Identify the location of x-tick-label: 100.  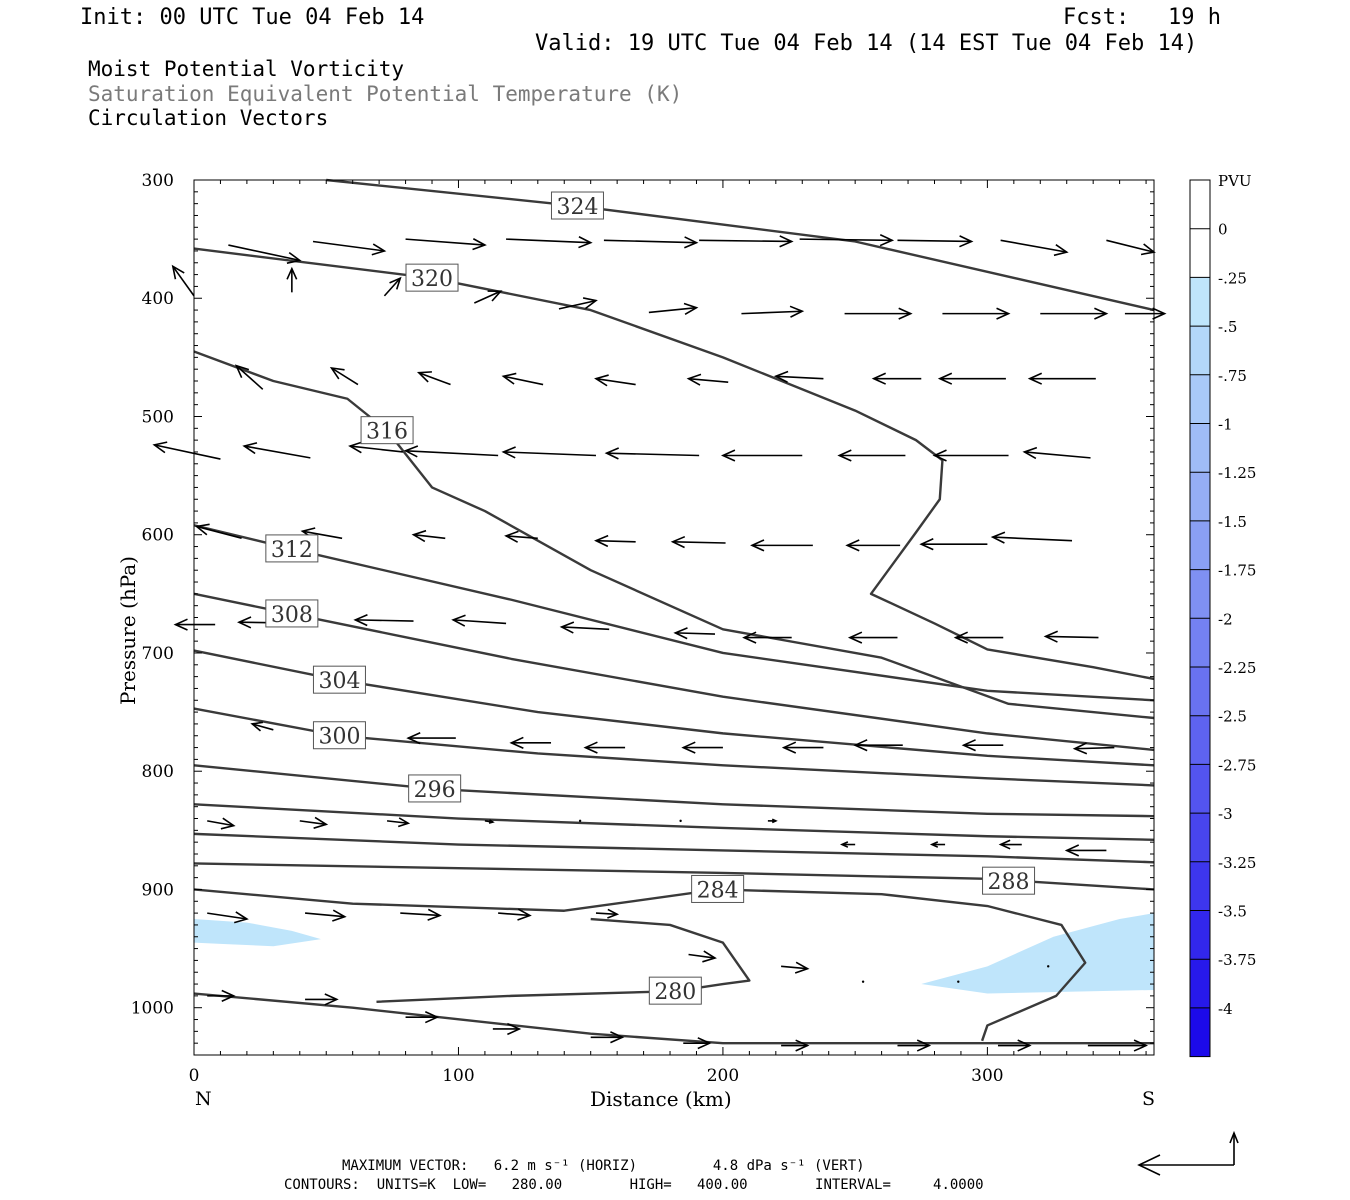
(458, 1076).